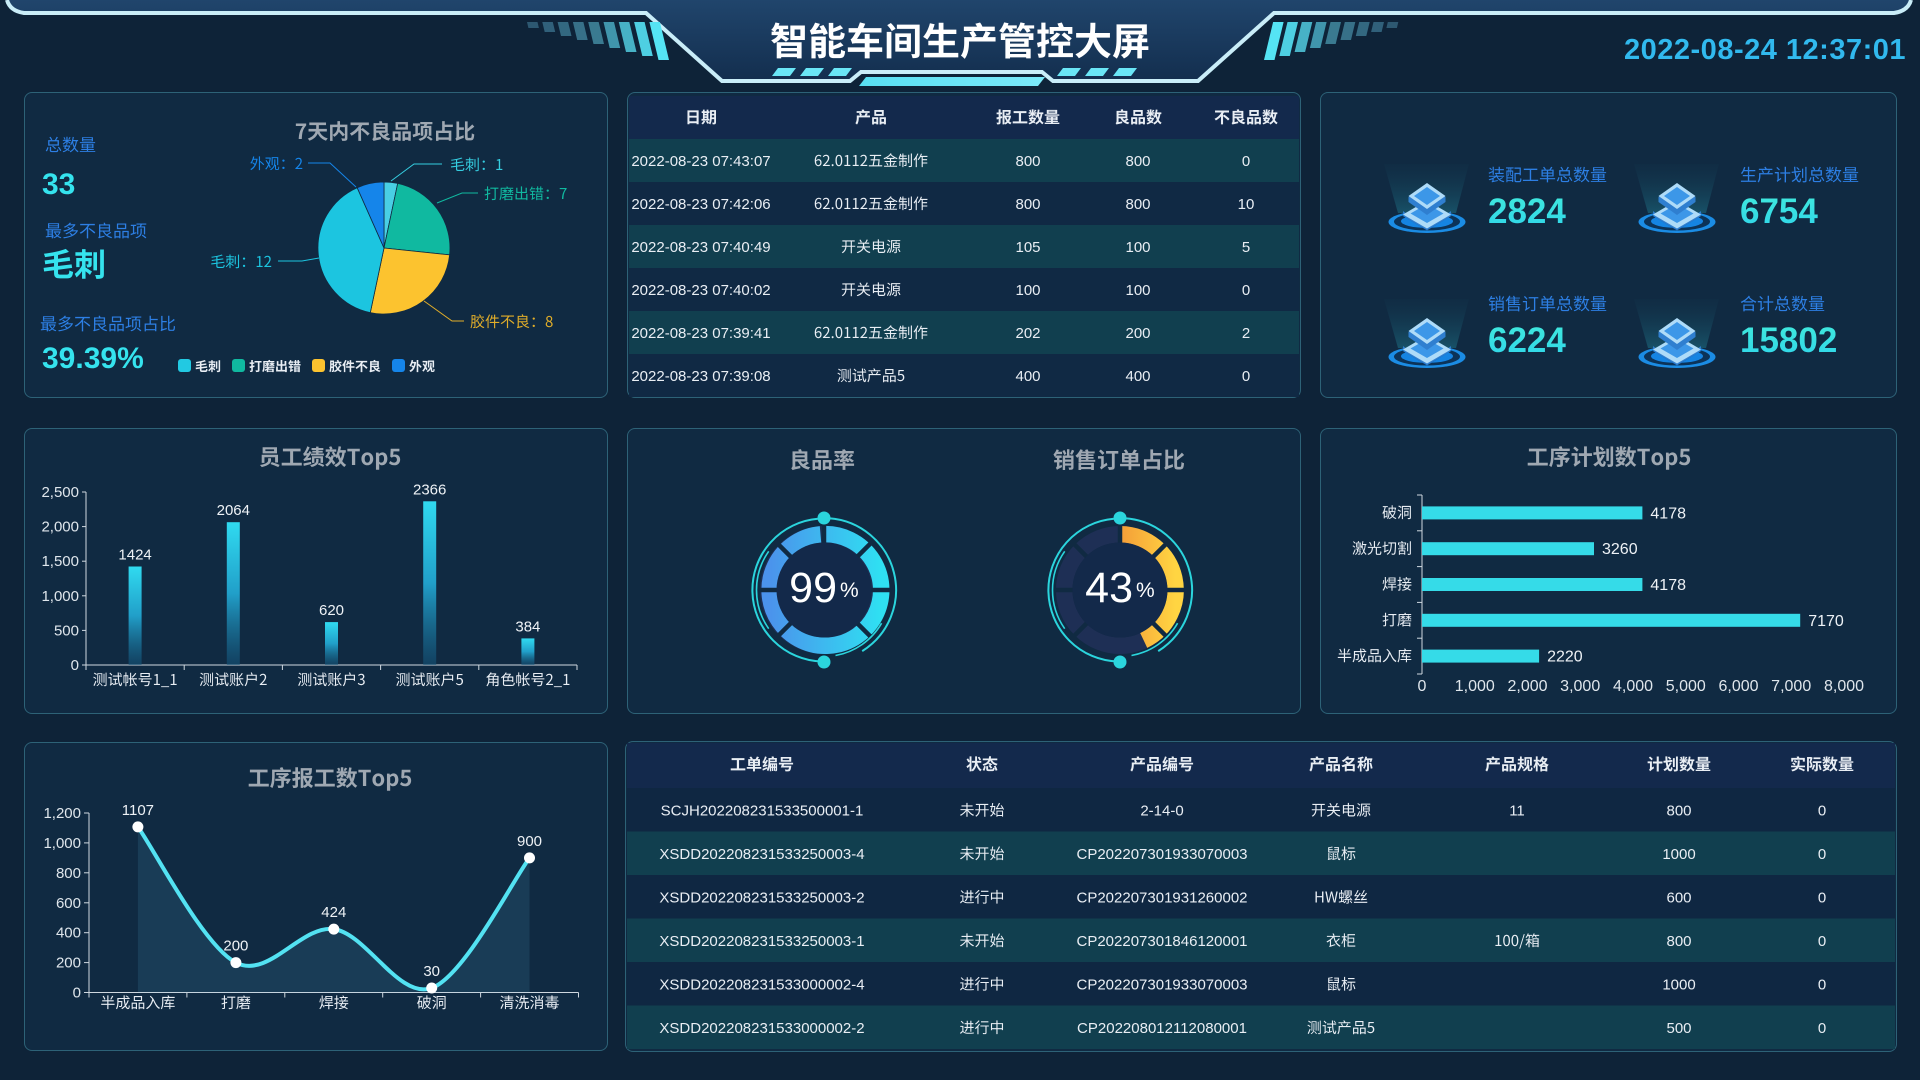 The width and height of the screenshot is (1920, 1080). I want to click on svg-text: 8,000, so click(1844, 686).